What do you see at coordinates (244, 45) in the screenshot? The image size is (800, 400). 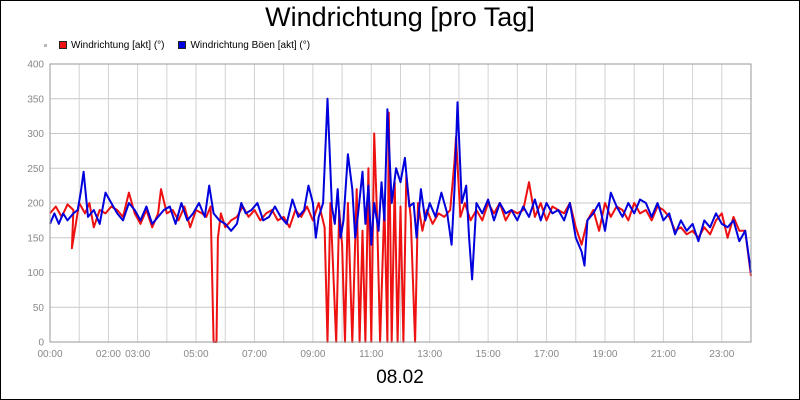 I see `legend-item-windrichtung-boeen: Windrichtung Böen [akt] (°)` at bounding box center [244, 45].